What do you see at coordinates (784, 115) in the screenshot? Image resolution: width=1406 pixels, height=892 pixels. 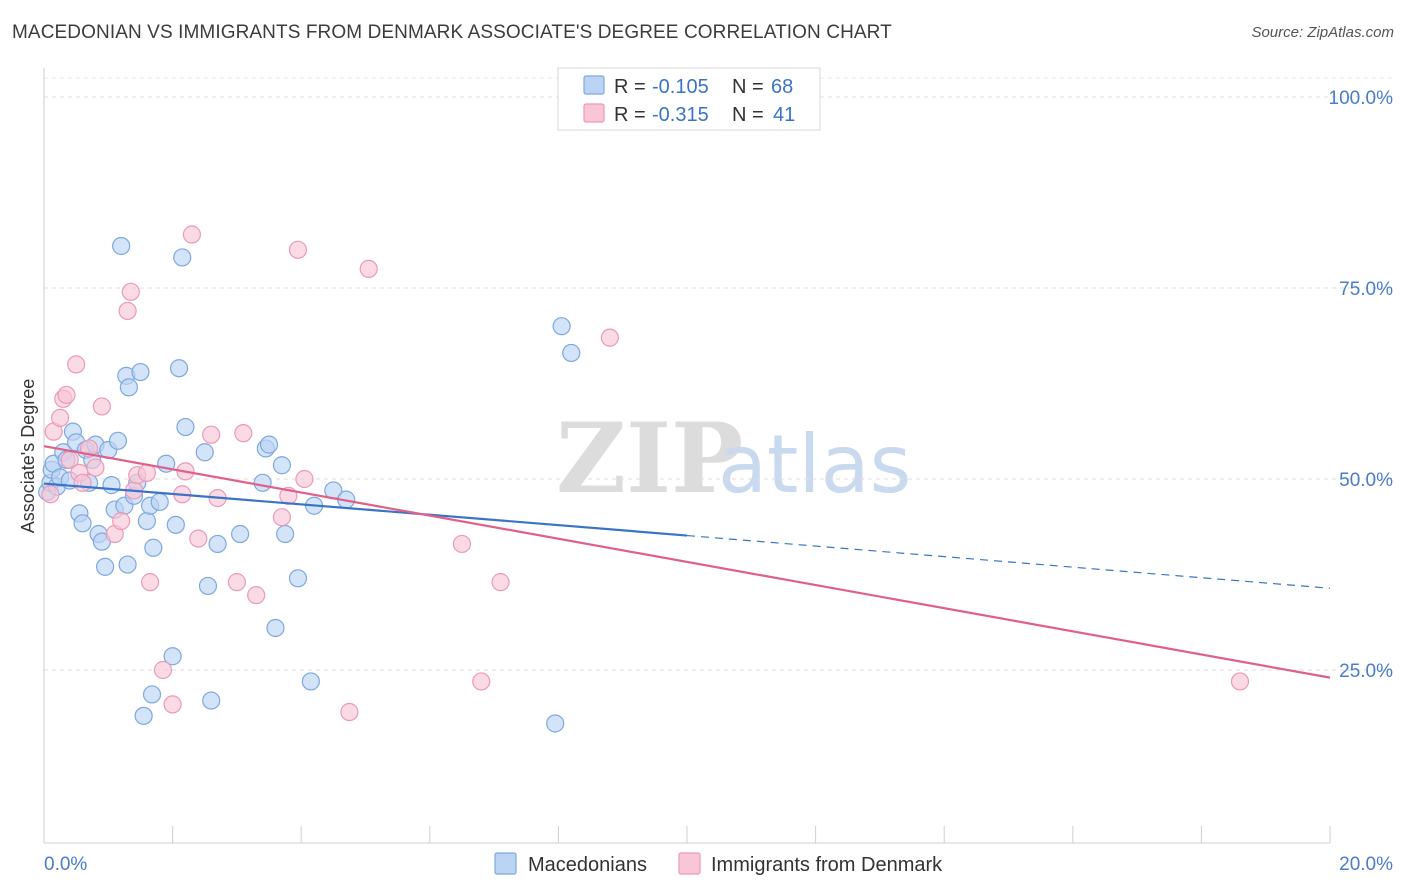 I see `legend-n-value-2: 41` at bounding box center [784, 115].